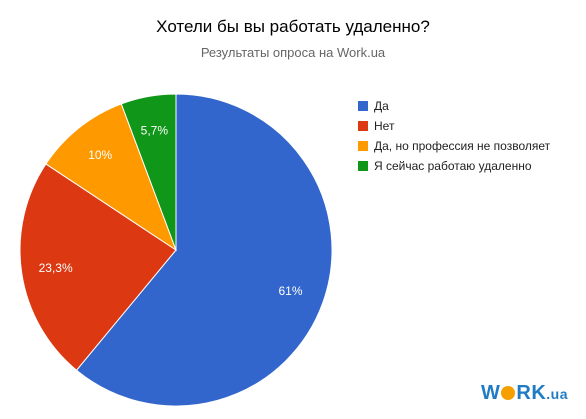  I want to click on legend-label-3: Я сейчас работаю удаленно, so click(453, 166).